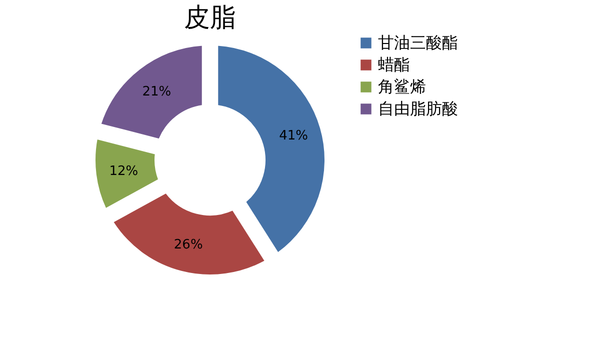 The image size is (600, 361). I want to click on legend-label: 自由脂肪酸, so click(418, 108).